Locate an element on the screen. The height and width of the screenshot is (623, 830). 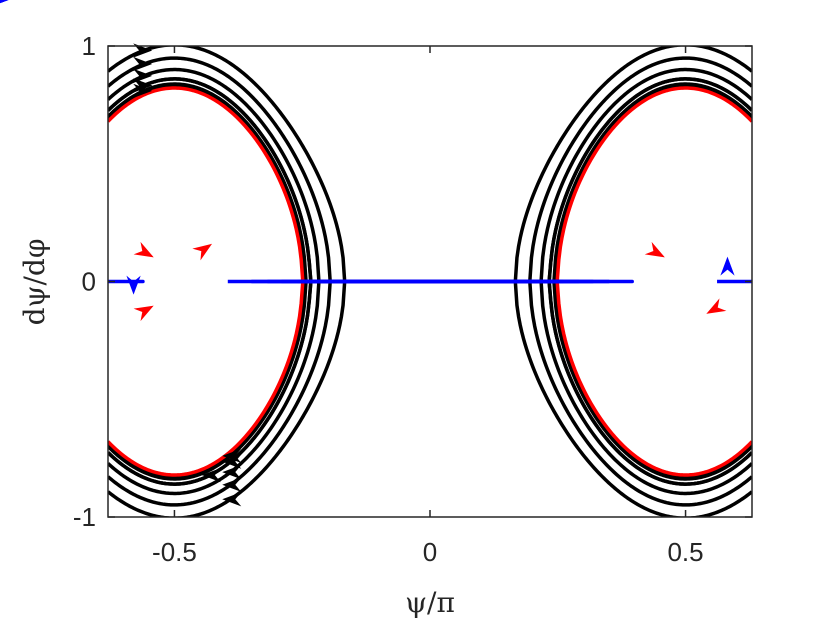
y-axis-label: dψ/dφ is located at coordinates (34, 282).